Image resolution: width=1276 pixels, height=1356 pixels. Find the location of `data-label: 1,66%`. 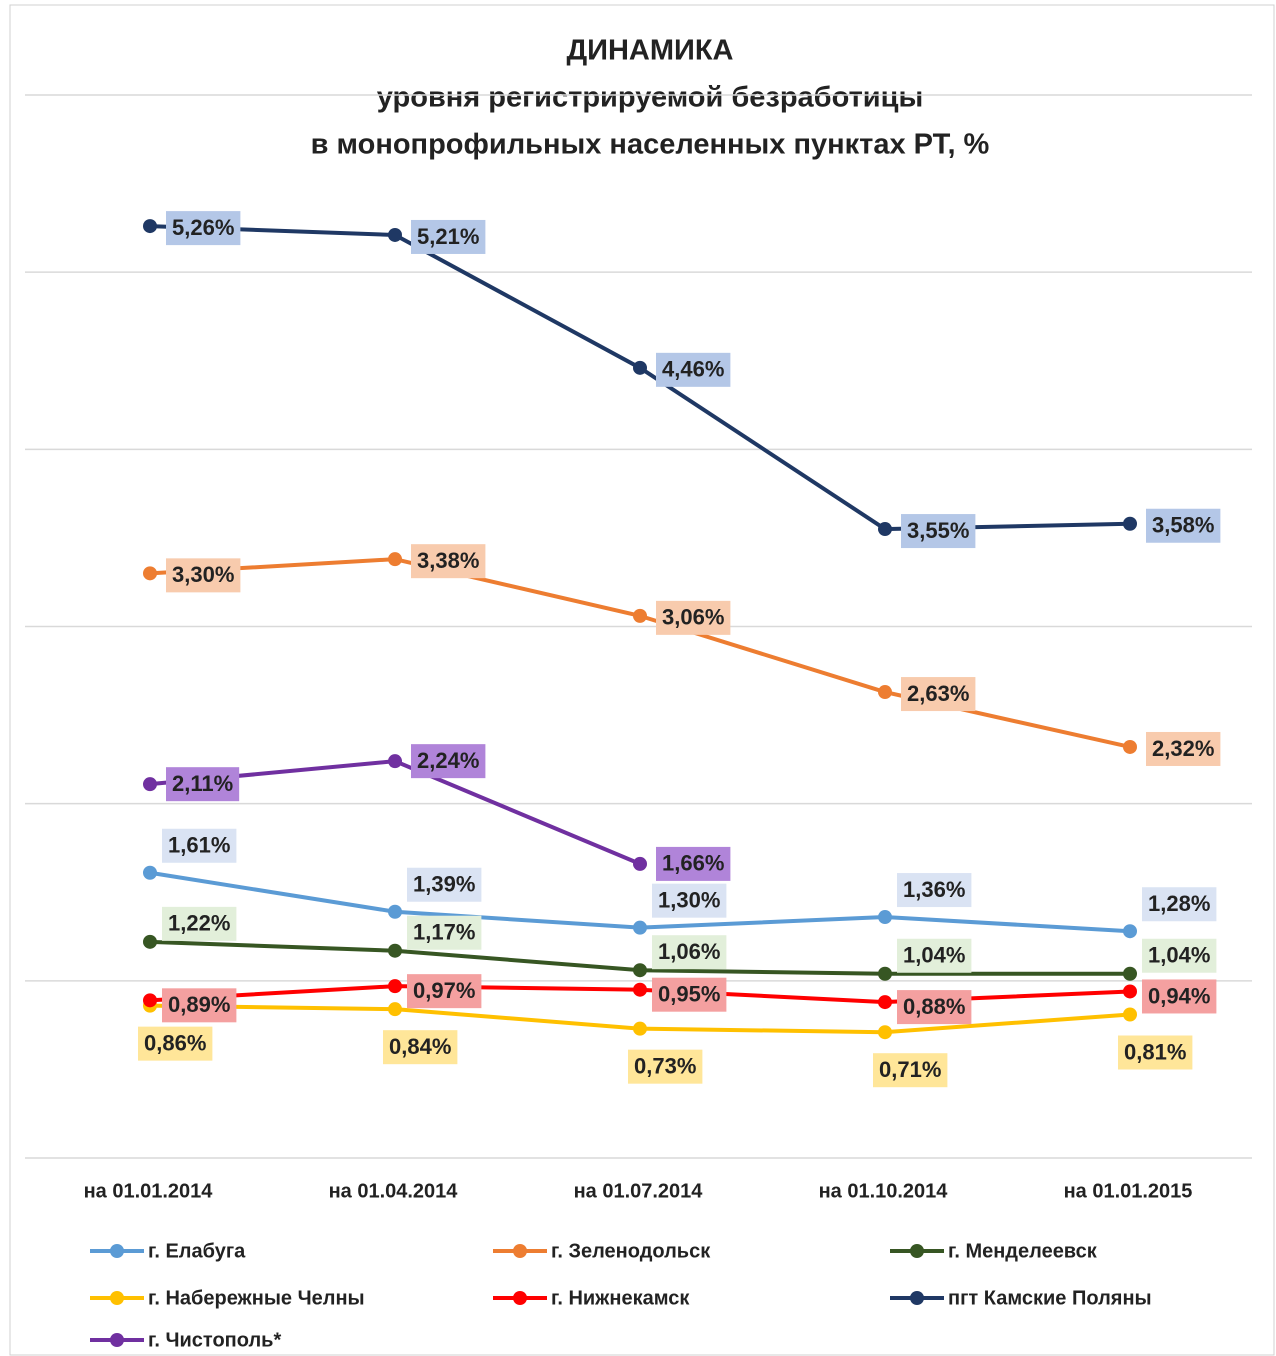

data-label: 1,66% is located at coordinates (693, 863).